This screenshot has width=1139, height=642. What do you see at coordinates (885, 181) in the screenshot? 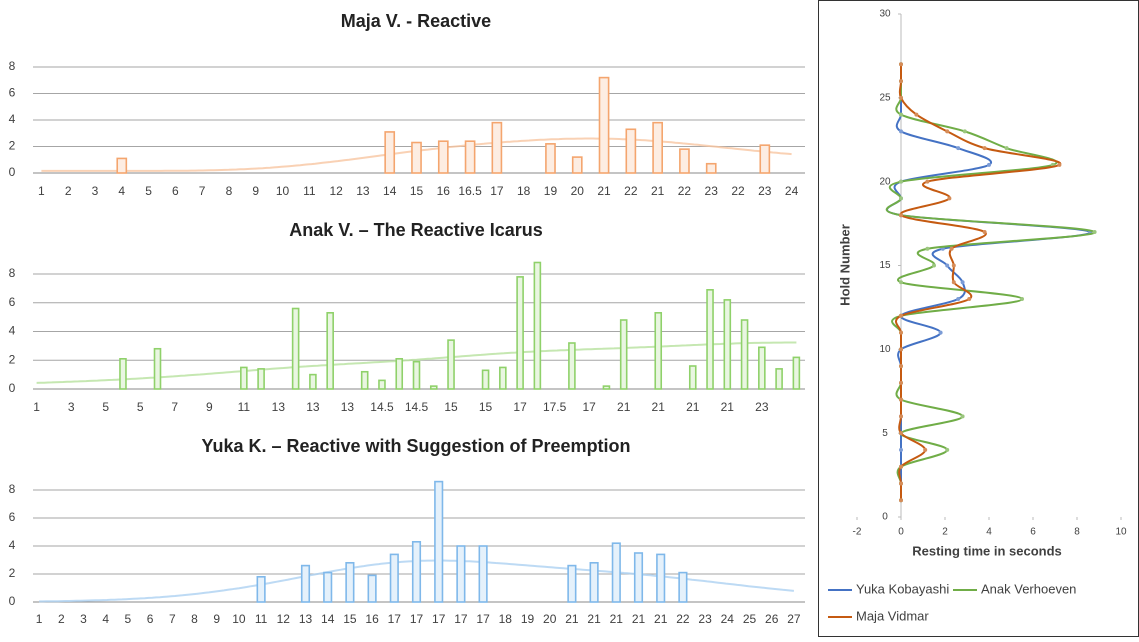
I see `hold-tick-label: 20` at bounding box center [885, 181].